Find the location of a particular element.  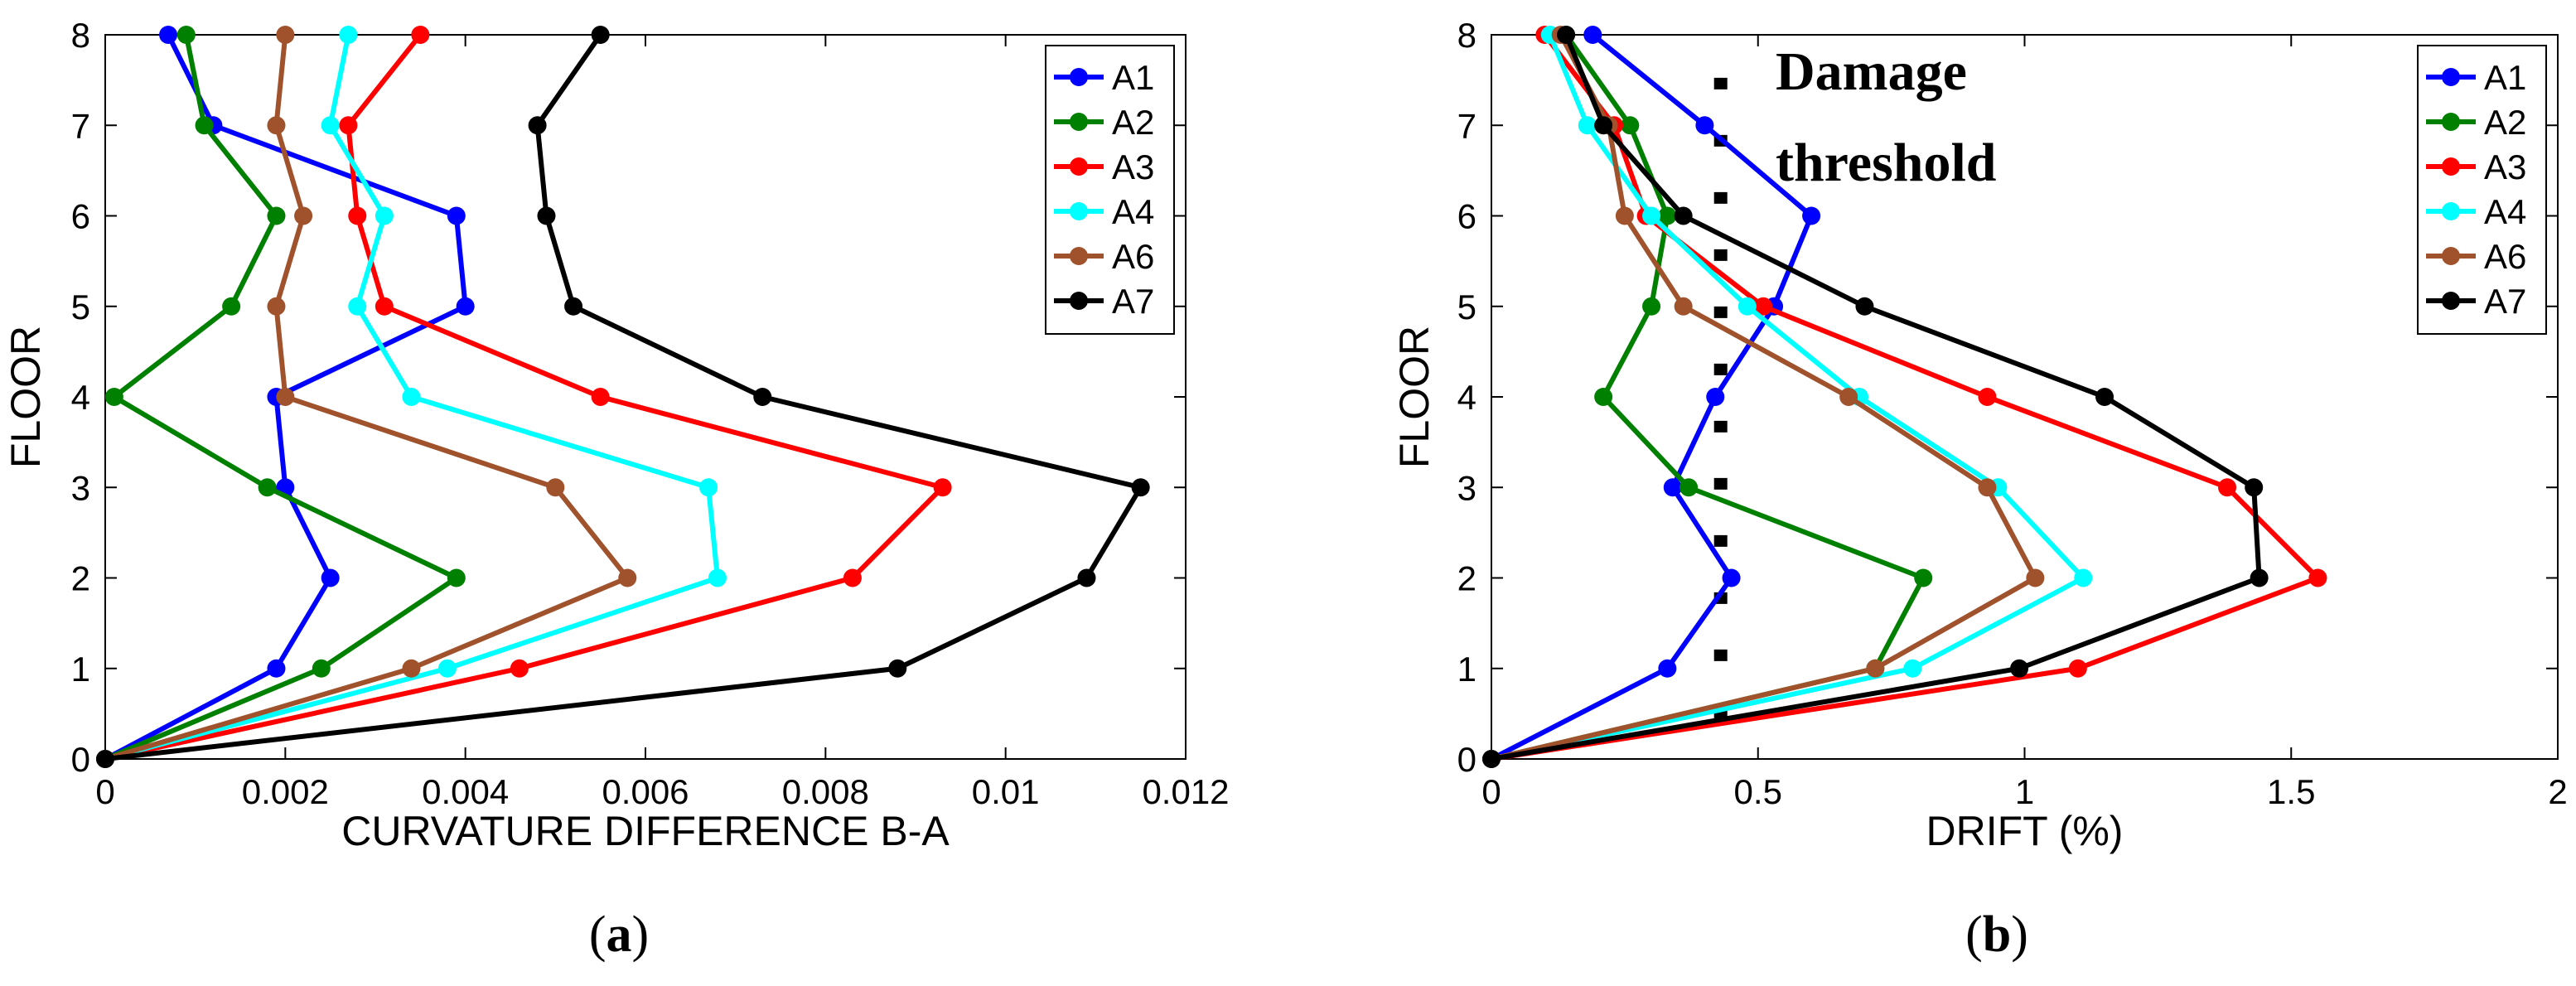

y-tick-label: 0 is located at coordinates (80, 760).